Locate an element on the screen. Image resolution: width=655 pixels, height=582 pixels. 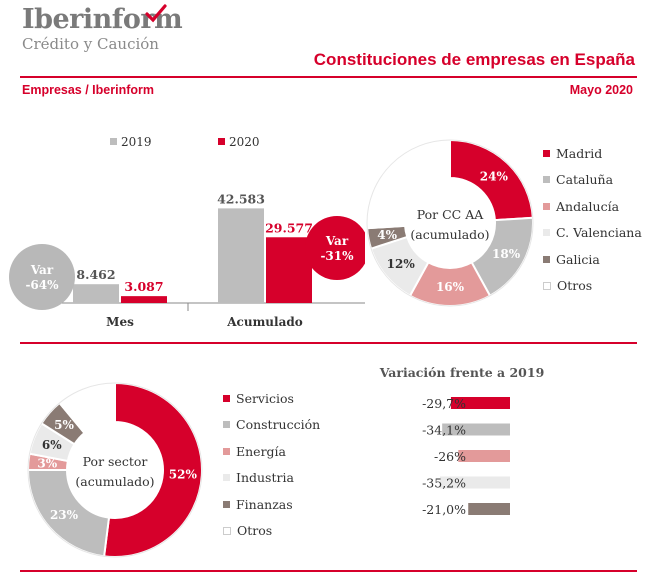
legend-item-Madrid: Madrid is located at coordinates (572, 153).